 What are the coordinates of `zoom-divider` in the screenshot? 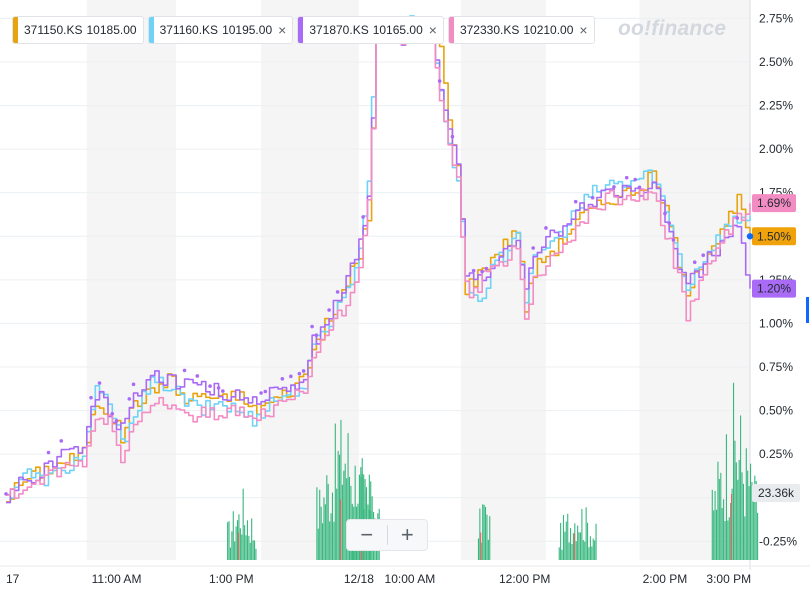 It's located at (387, 535).